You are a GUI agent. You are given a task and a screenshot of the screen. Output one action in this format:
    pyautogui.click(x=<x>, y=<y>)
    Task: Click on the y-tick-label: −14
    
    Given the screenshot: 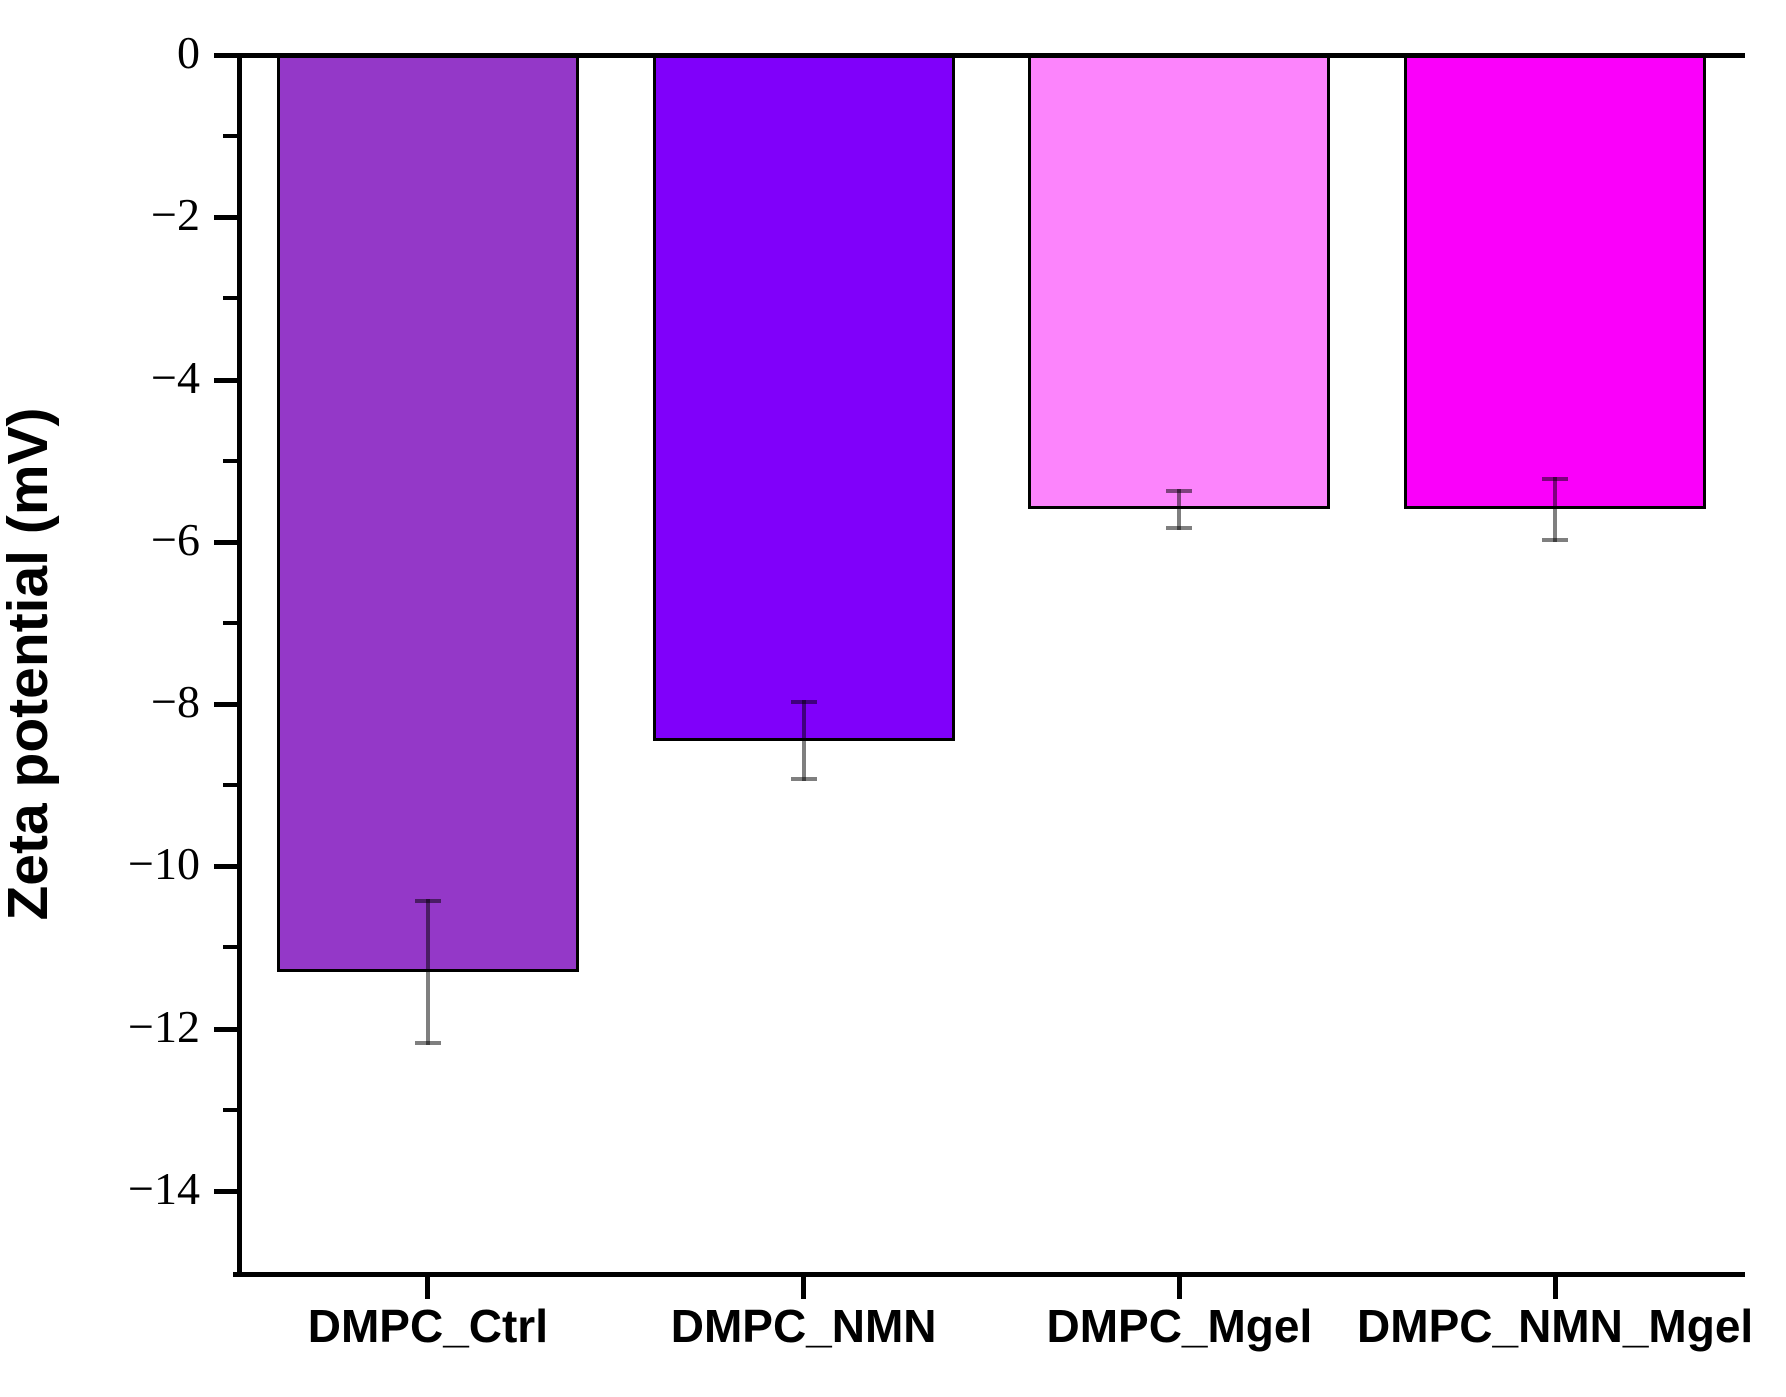 What is the action you would take?
    pyautogui.click(x=164, y=1188)
    